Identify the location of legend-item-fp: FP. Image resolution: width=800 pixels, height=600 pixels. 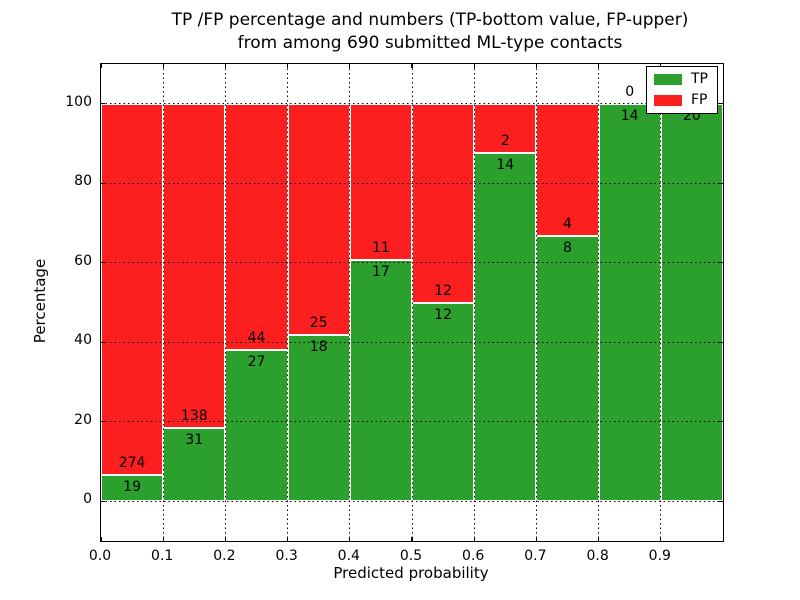
(681, 100).